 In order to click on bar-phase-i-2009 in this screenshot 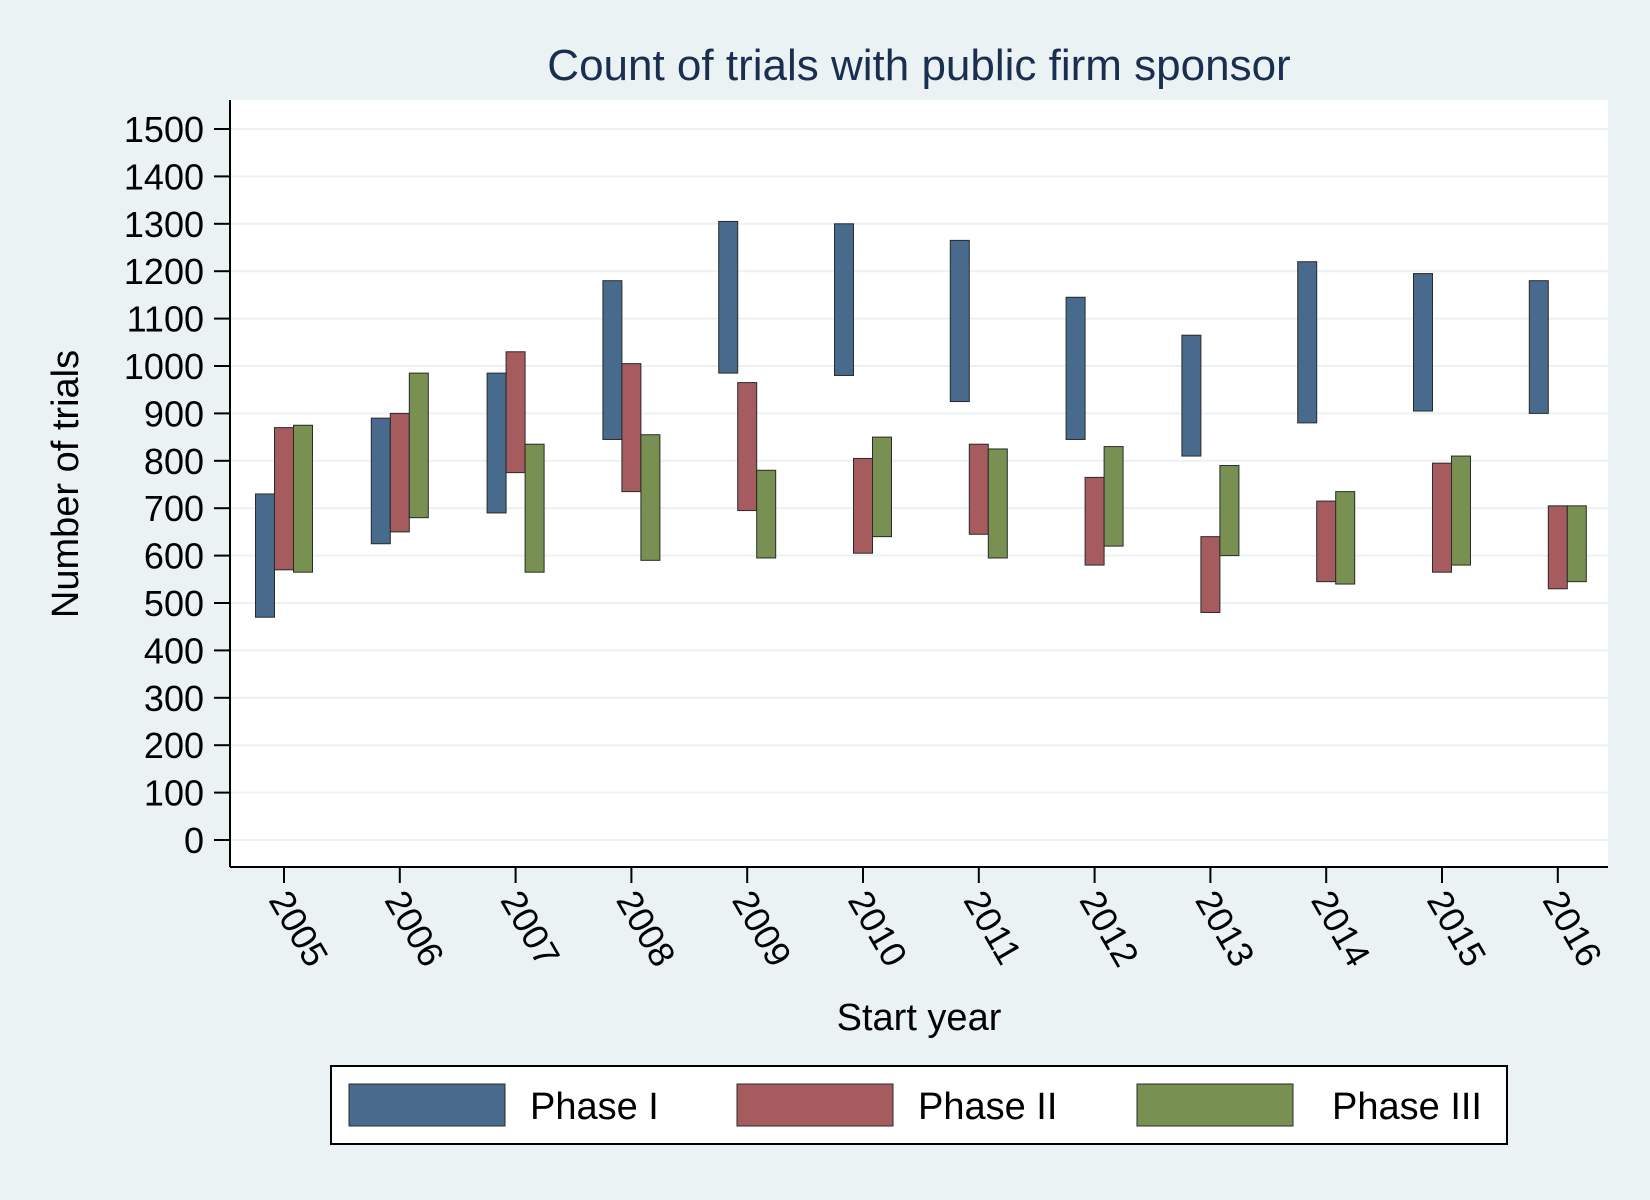, I will do `click(728, 297)`.